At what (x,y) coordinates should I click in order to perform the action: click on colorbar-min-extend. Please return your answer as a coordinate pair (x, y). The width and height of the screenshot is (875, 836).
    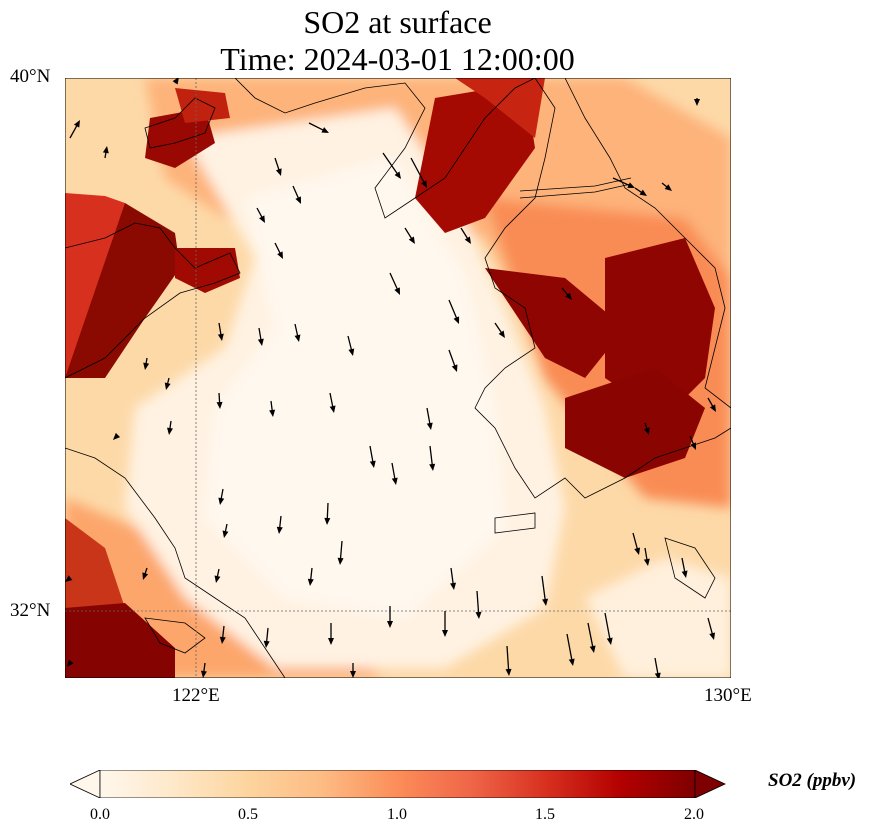
    Looking at the image, I should click on (85, 784).